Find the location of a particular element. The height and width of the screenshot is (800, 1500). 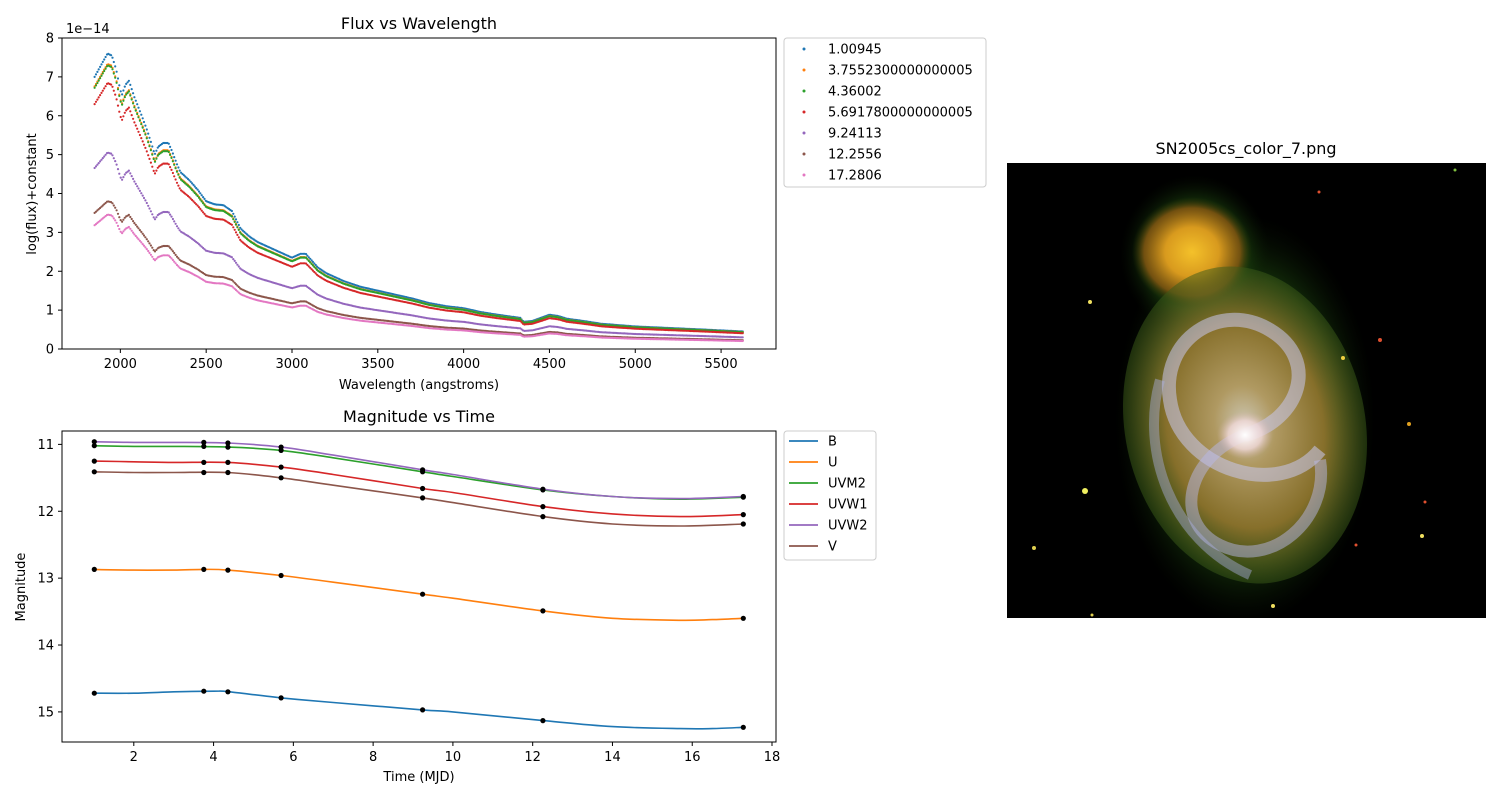

magnitude-chart-title: Magnitude vs Time is located at coordinates (419, 416).